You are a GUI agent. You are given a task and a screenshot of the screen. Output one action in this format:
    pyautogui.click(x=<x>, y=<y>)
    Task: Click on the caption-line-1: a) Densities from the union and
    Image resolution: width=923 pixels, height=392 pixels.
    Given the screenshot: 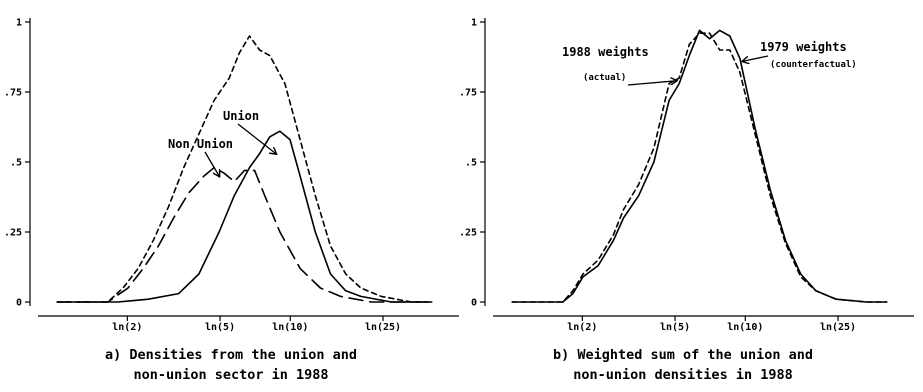 What is the action you would take?
    pyautogui.click(x=231, y=355)
    